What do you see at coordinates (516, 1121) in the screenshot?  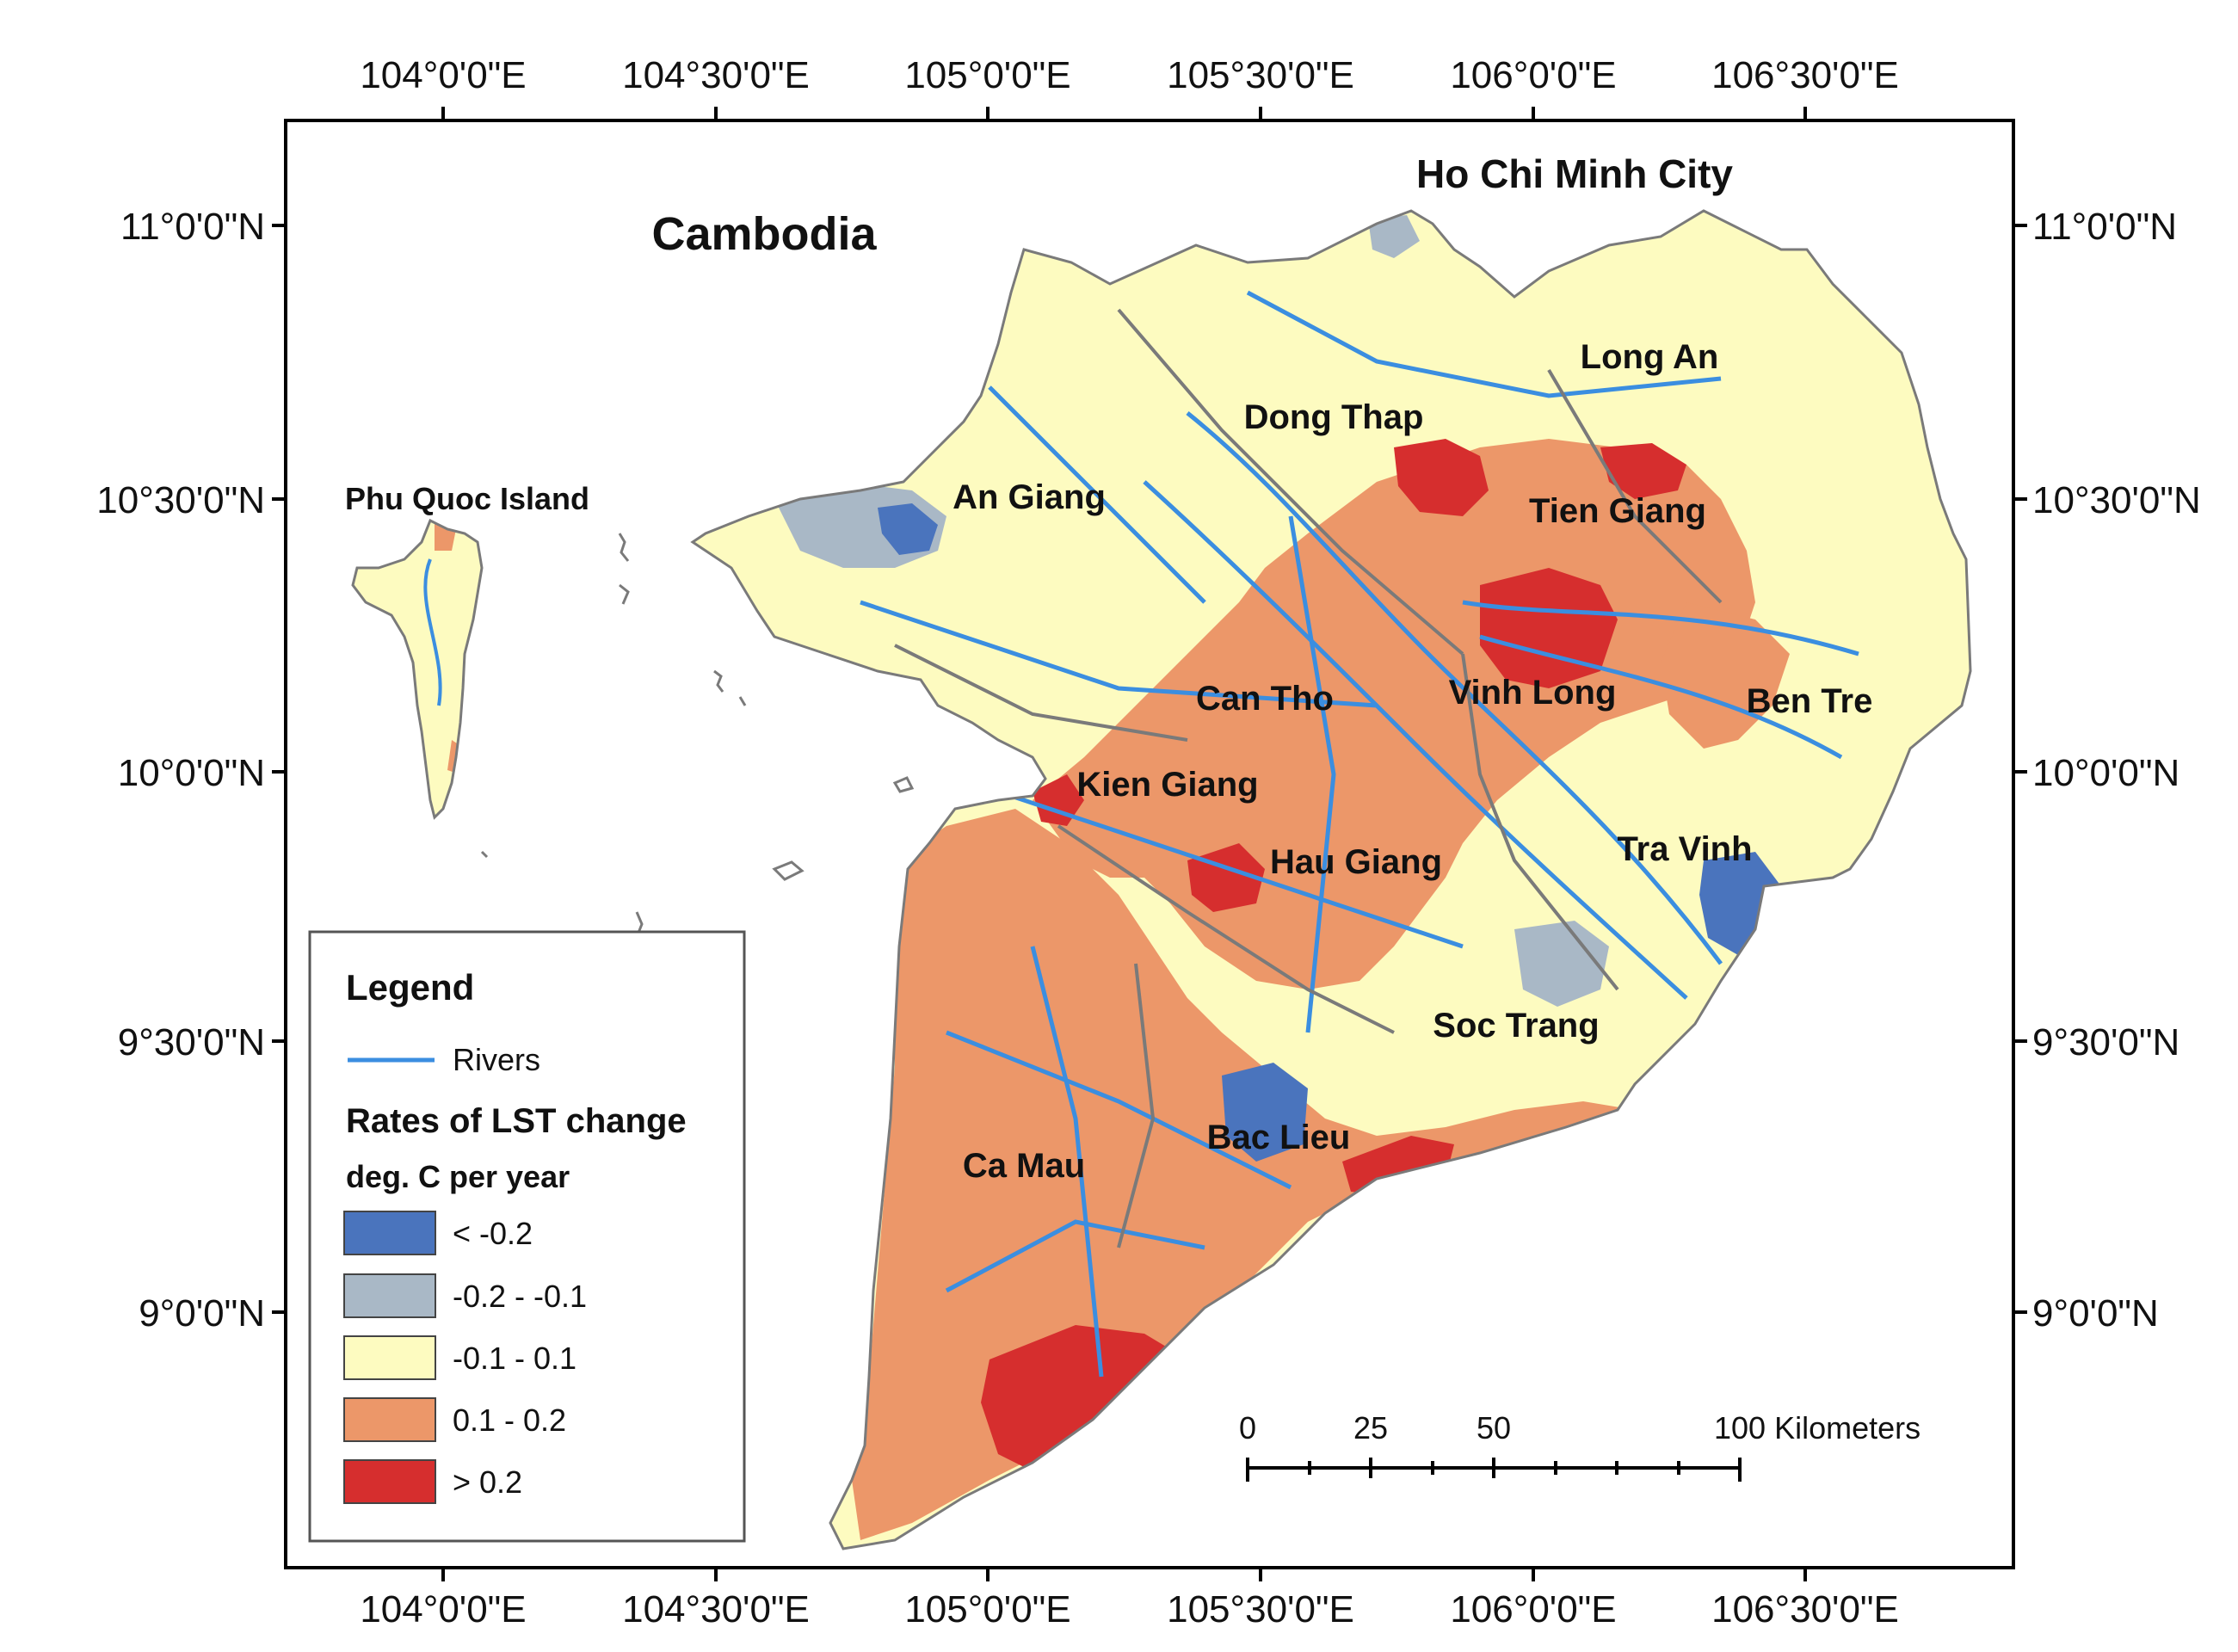 I see `legend-rate-title: Rates of LST change` at bounding box center [516, 1121].